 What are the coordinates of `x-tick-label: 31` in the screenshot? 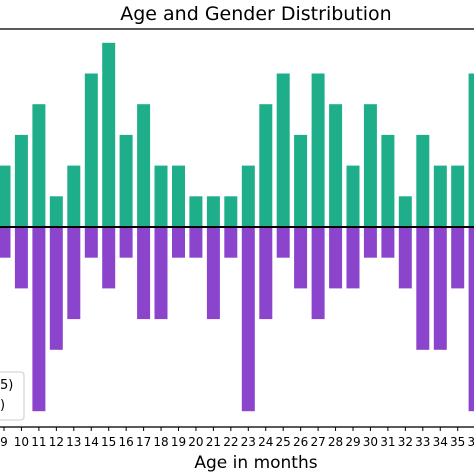 It's located at (387, 442).